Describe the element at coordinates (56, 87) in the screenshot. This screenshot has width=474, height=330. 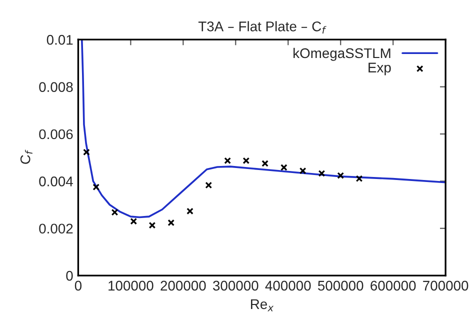
I see `y-tick-label: 0.008` at that location.